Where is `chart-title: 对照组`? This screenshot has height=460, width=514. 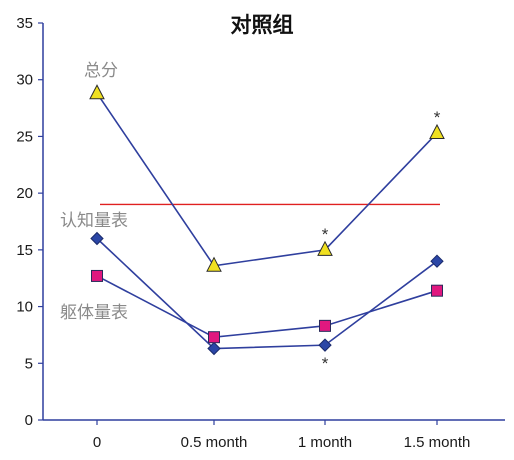 chart-title: 对照组 is located at coordinates (262, 25).